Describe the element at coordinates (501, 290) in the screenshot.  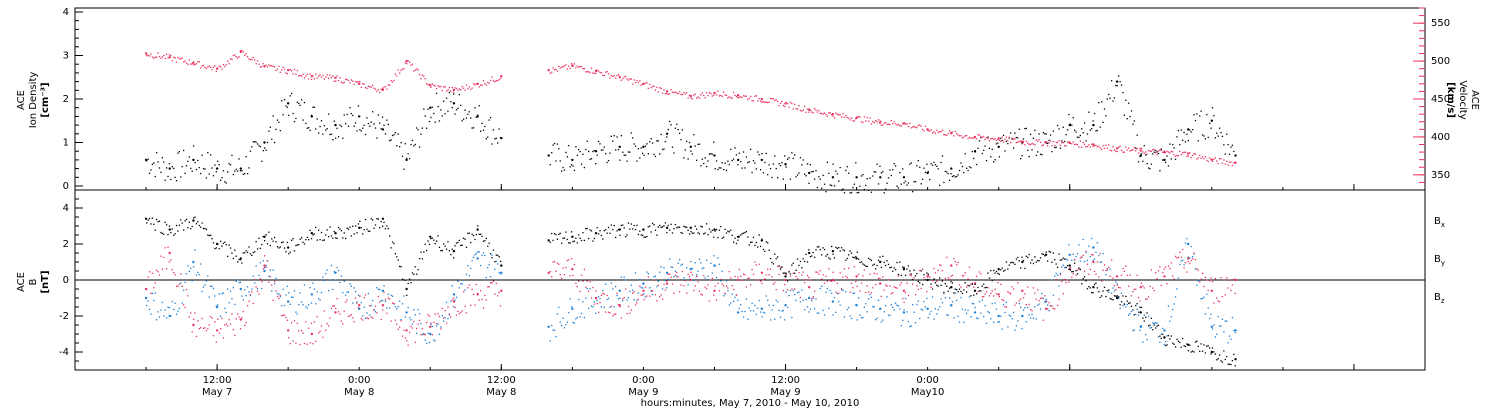
I see `bz-series-data-point` at that location.